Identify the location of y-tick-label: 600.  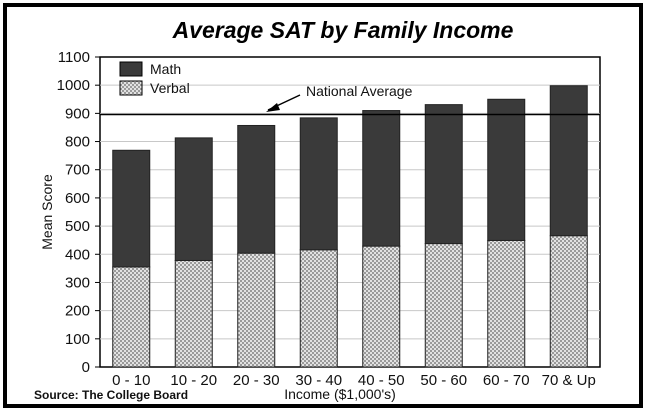
(77, 198).